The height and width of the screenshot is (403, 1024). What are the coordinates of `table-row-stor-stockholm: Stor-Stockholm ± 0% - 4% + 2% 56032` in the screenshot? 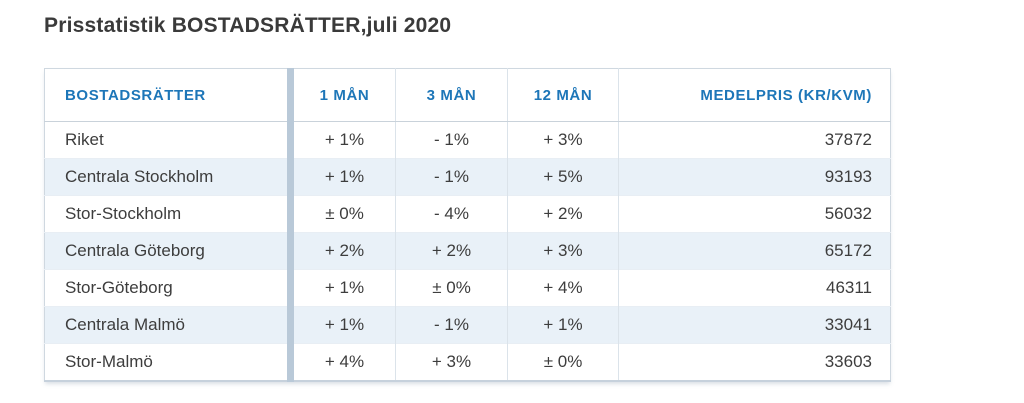 It's located at (467, 214).